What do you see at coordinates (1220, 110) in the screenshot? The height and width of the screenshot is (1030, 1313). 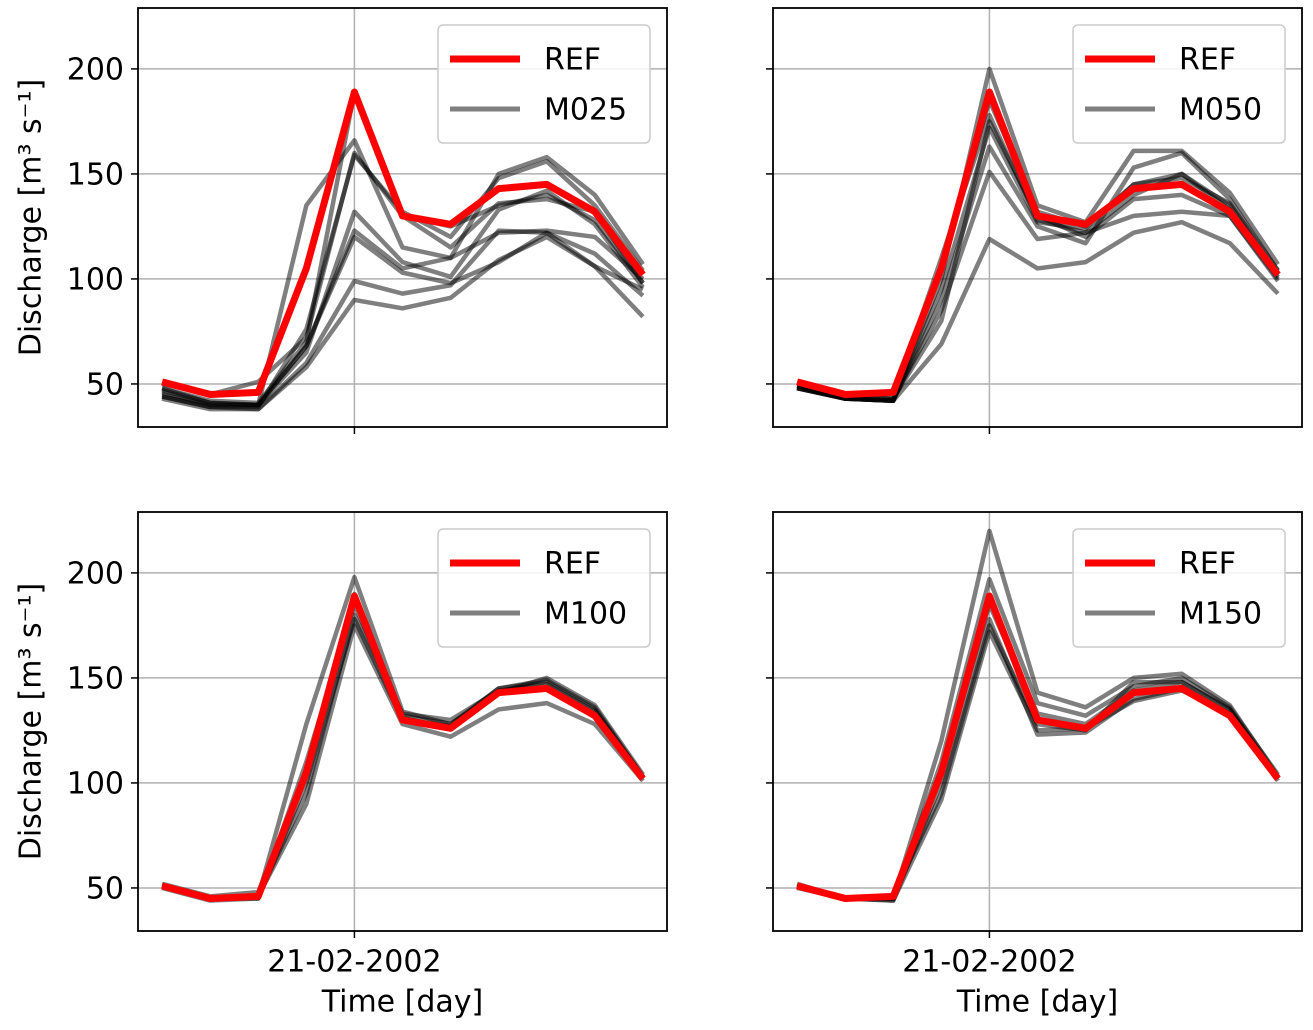 I see `legend-label: M050` at bounding box center [1220, 110].